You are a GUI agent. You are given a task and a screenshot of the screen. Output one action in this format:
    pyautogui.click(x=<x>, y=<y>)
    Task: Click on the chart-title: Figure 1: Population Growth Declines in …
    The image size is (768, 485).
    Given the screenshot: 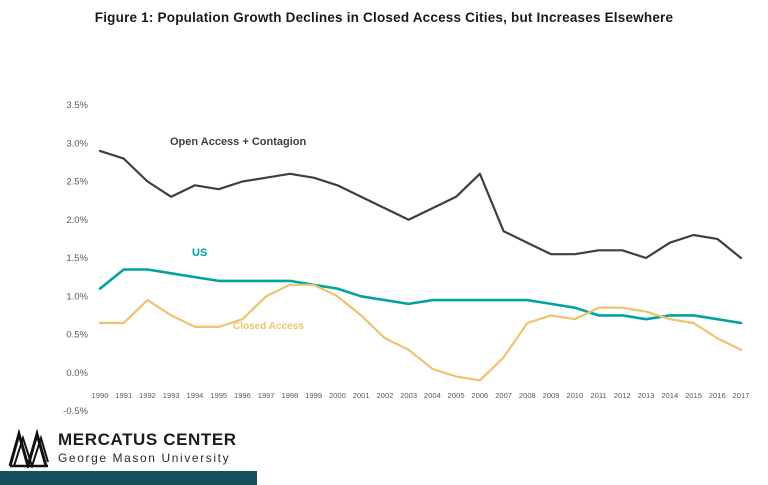 What is the action you would take?
    pyautogui.click(x=384, y=17)
    